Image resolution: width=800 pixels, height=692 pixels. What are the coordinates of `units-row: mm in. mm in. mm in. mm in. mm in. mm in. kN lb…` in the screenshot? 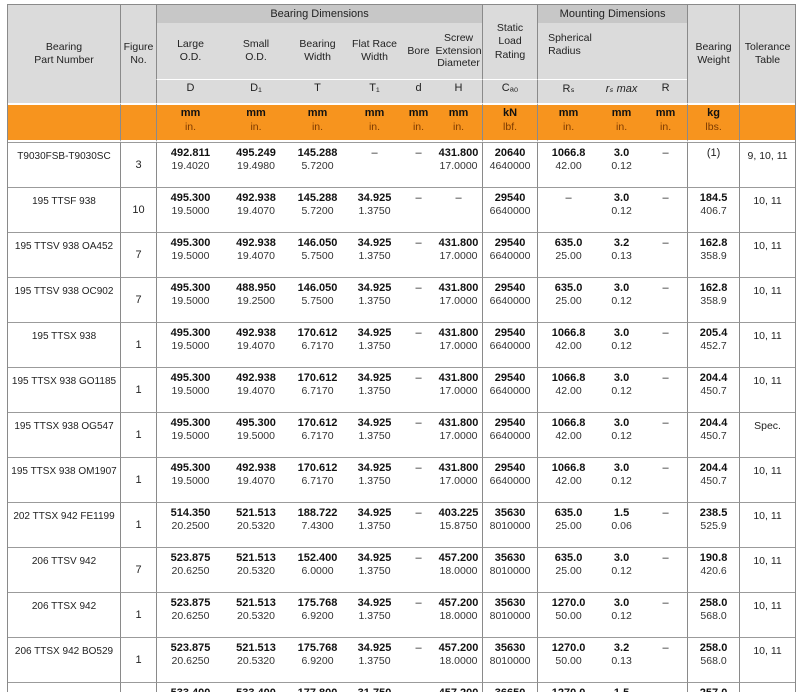 It's located at (402, 122).